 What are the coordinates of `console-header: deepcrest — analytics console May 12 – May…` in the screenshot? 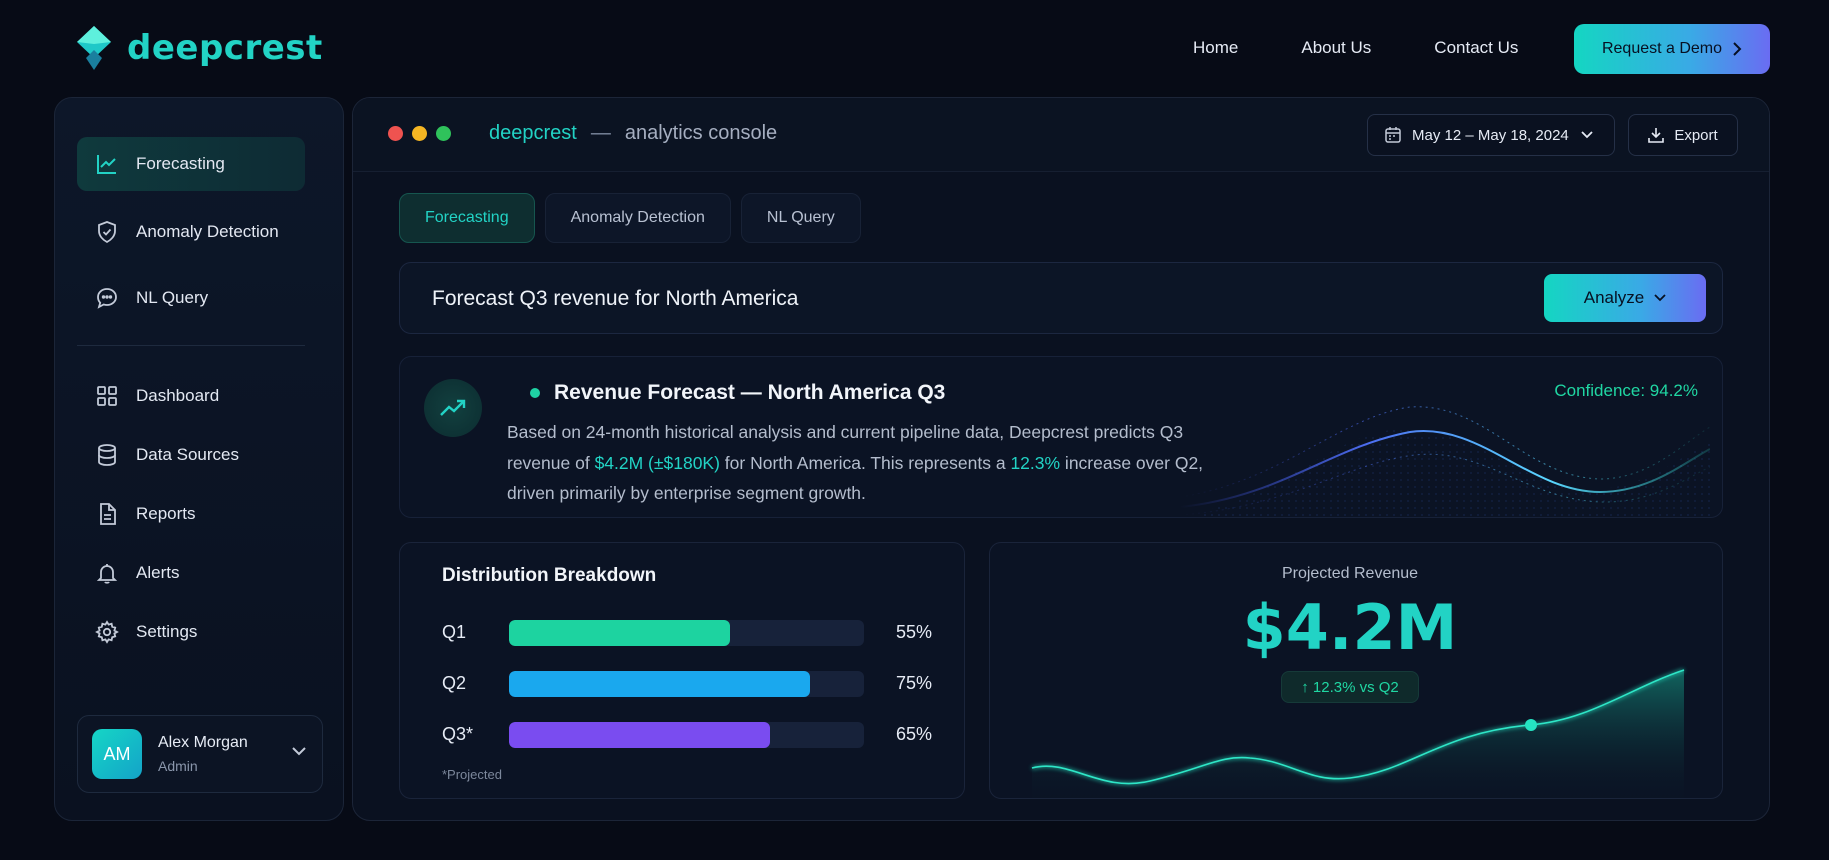 It's located at (1061, 135).